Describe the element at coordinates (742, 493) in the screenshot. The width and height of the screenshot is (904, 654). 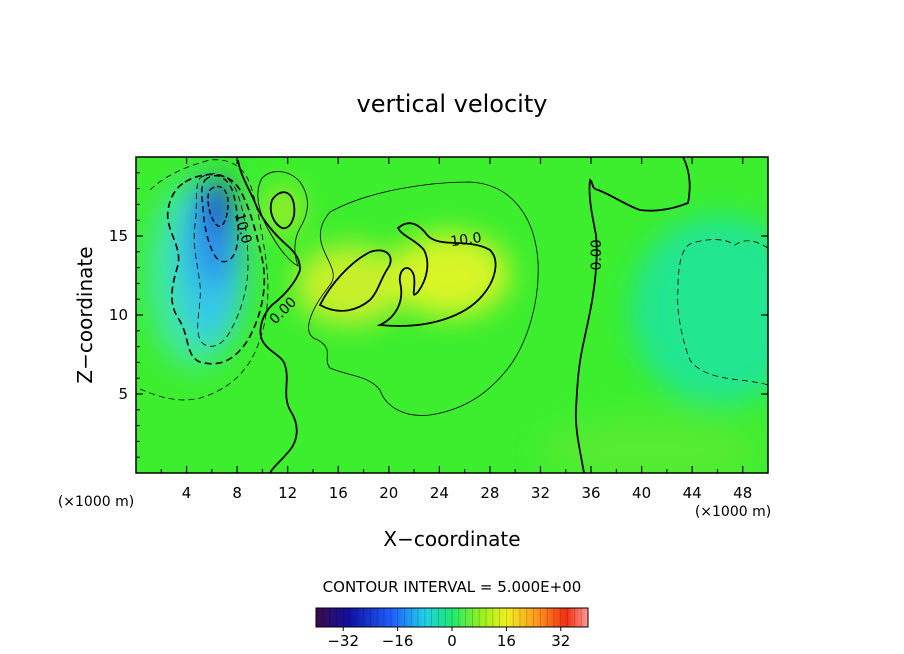
I see `x-tick-label: 48` at that location.